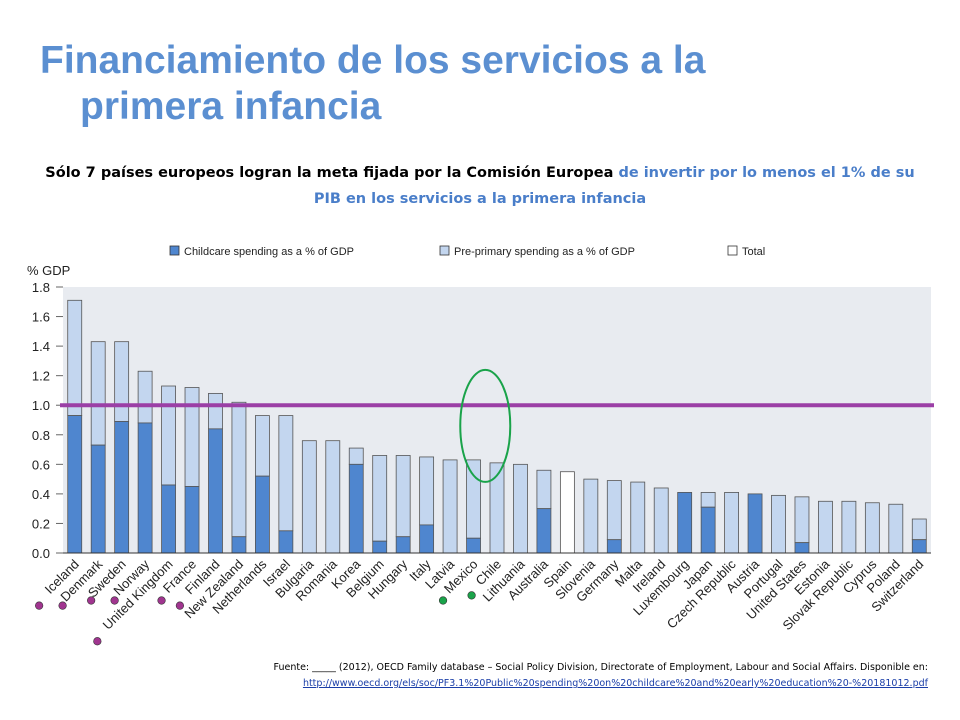 The image size is (960, 720). I want to click on legend-label: Pre-primary spending as a % of GDP, so click(544, 252).